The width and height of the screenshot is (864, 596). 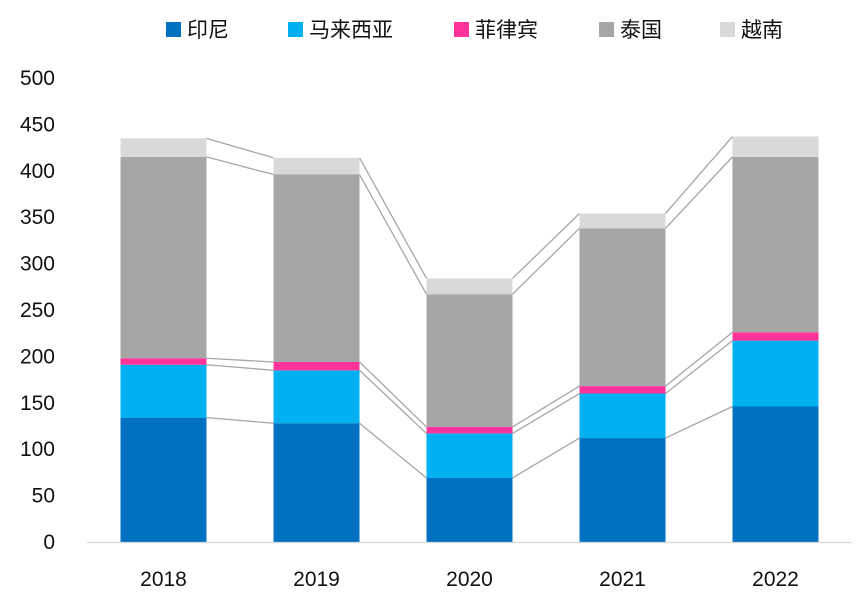 What do you see at coordinates (506, 30) in the screenshot?
I see `legend-label: 菲律宾` at bounding box center [506, 30].